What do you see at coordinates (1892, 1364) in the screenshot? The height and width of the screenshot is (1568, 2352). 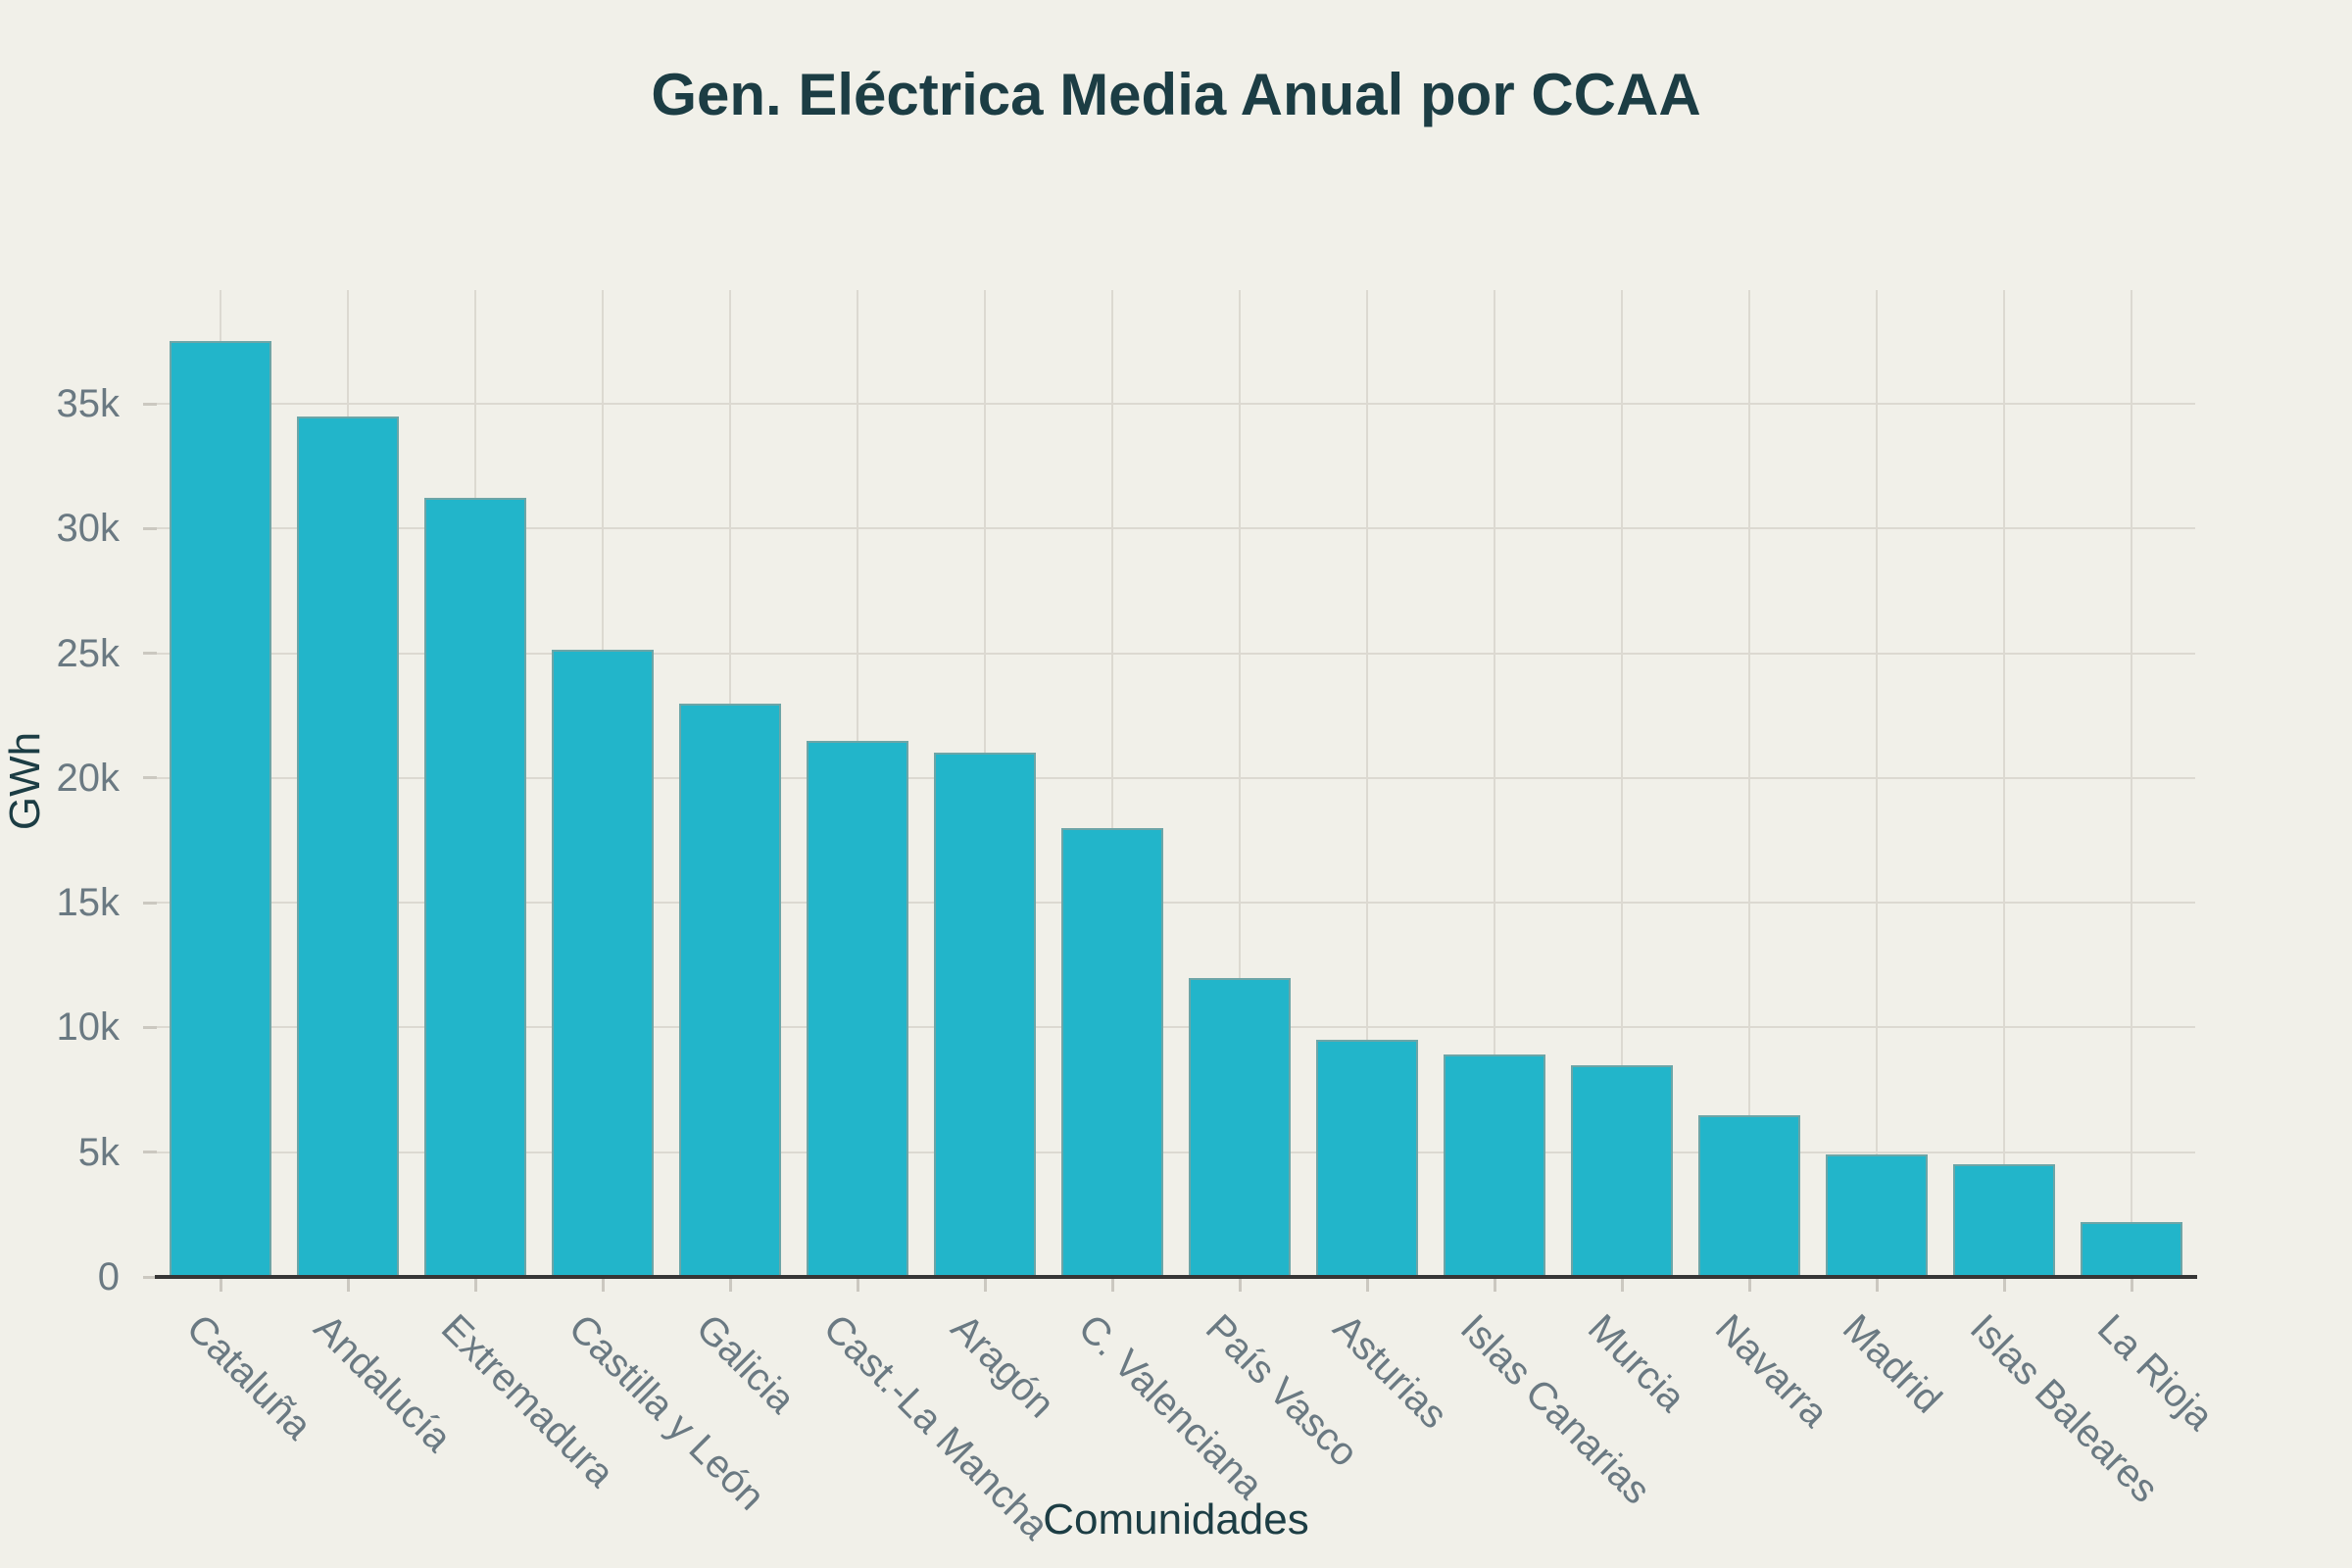 I see `x-tick-label-madrid: Madrid` at bounding box center [1892, 1364].